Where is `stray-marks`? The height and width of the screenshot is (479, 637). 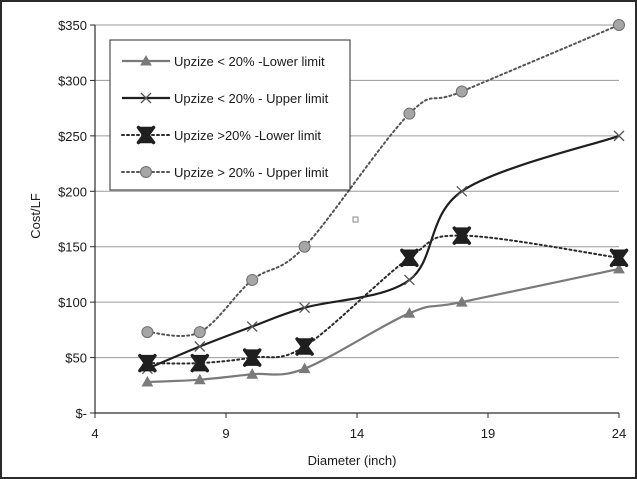 stray-marks is located at coordinates (355, 219).